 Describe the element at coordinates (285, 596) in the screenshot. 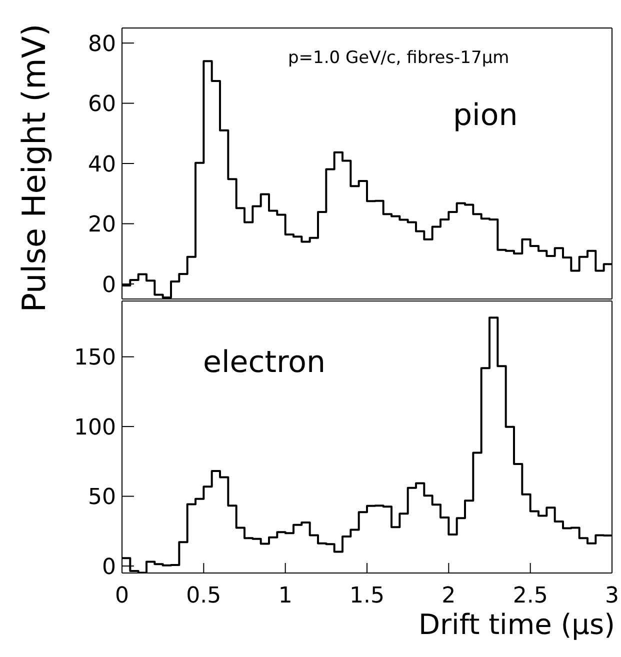

I see `x-tick-label: 1` at that location.